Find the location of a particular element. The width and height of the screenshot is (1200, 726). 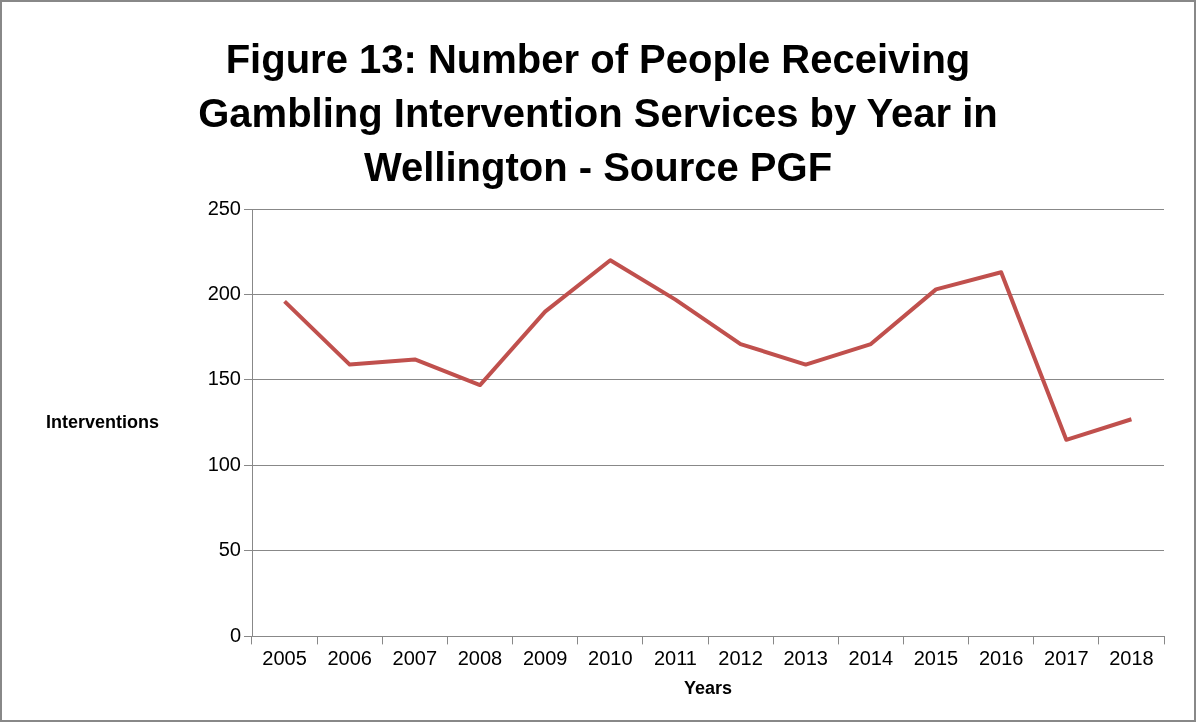

y-tick-label: 250 is located at coordinates (224, 207).